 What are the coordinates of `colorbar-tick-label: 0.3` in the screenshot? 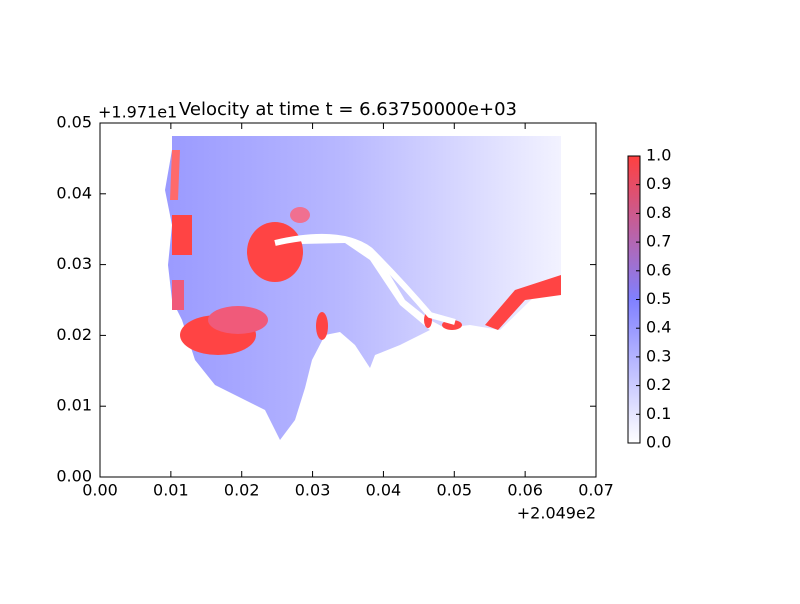 It's located at (658, 355).